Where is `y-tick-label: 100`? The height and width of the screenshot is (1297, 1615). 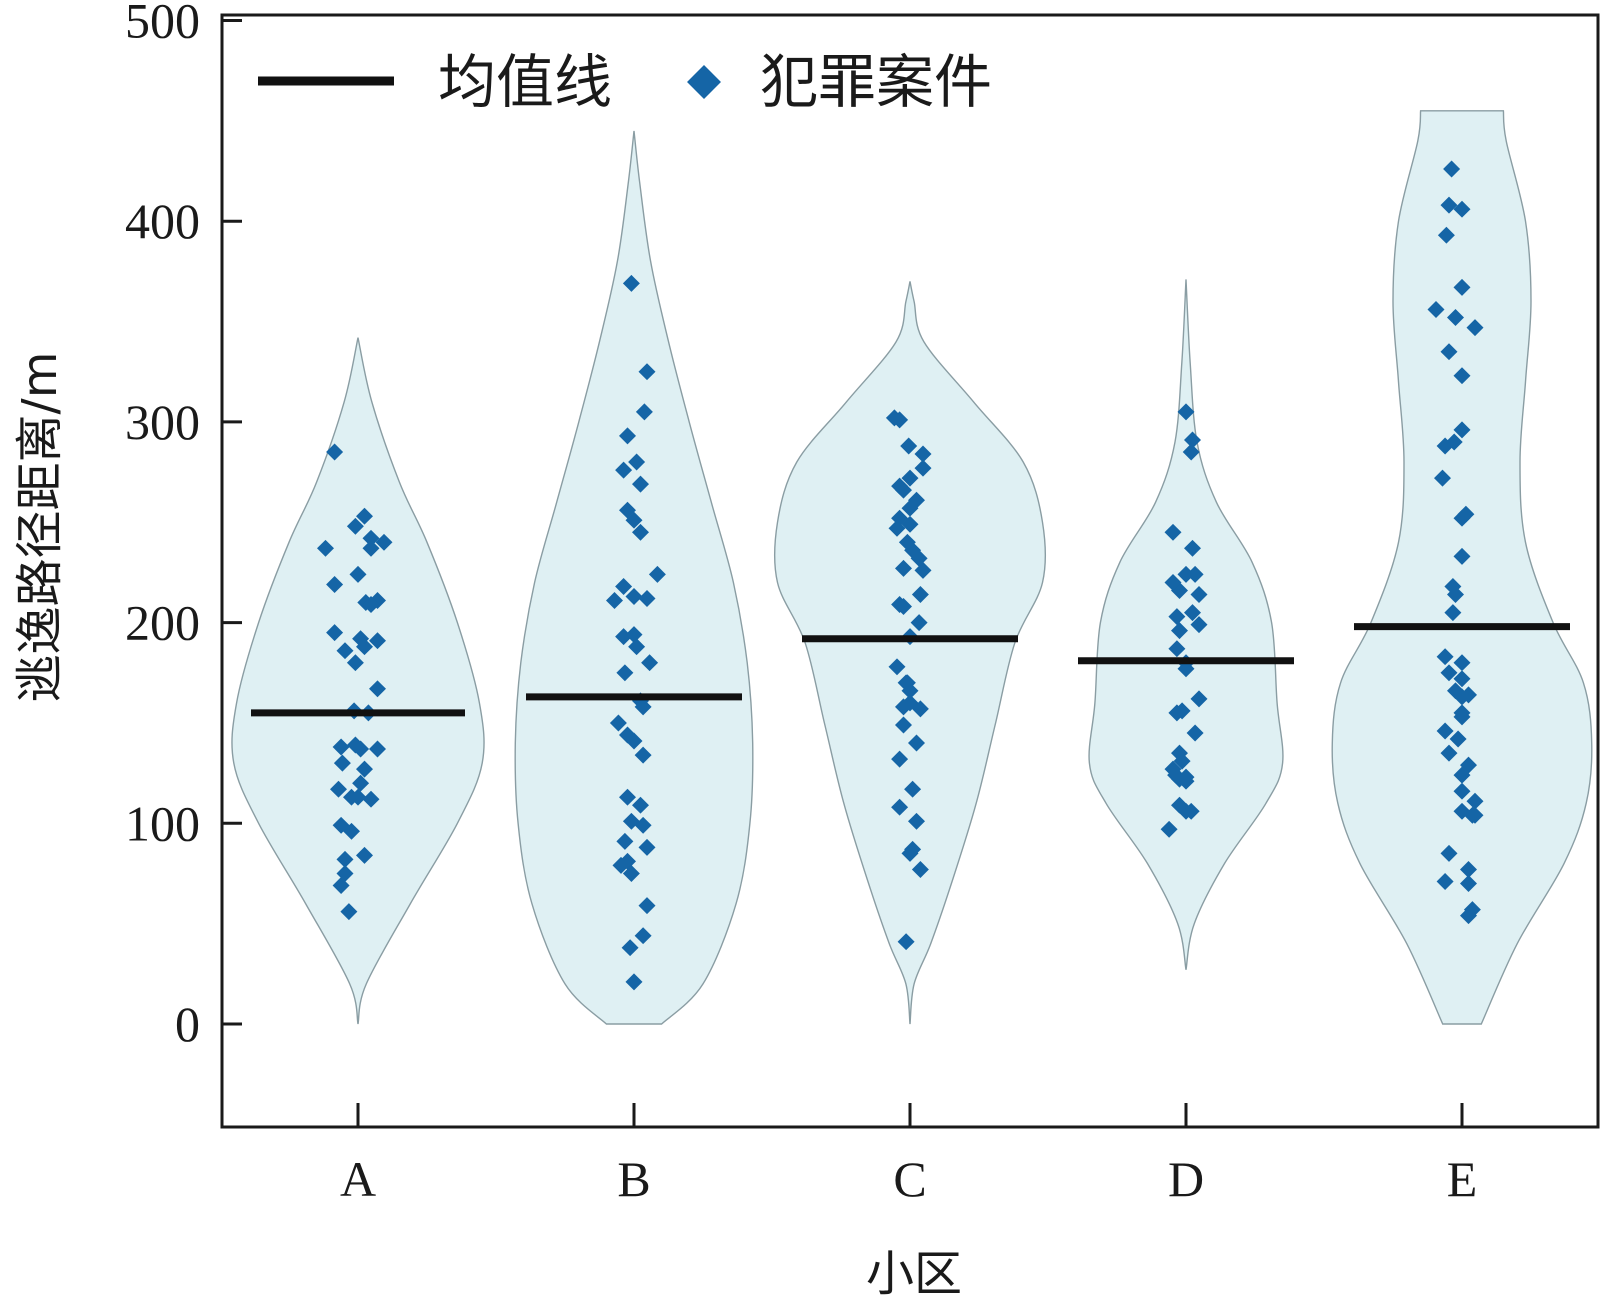
y-tick-label: 100 is located at coordinates (162, 823).